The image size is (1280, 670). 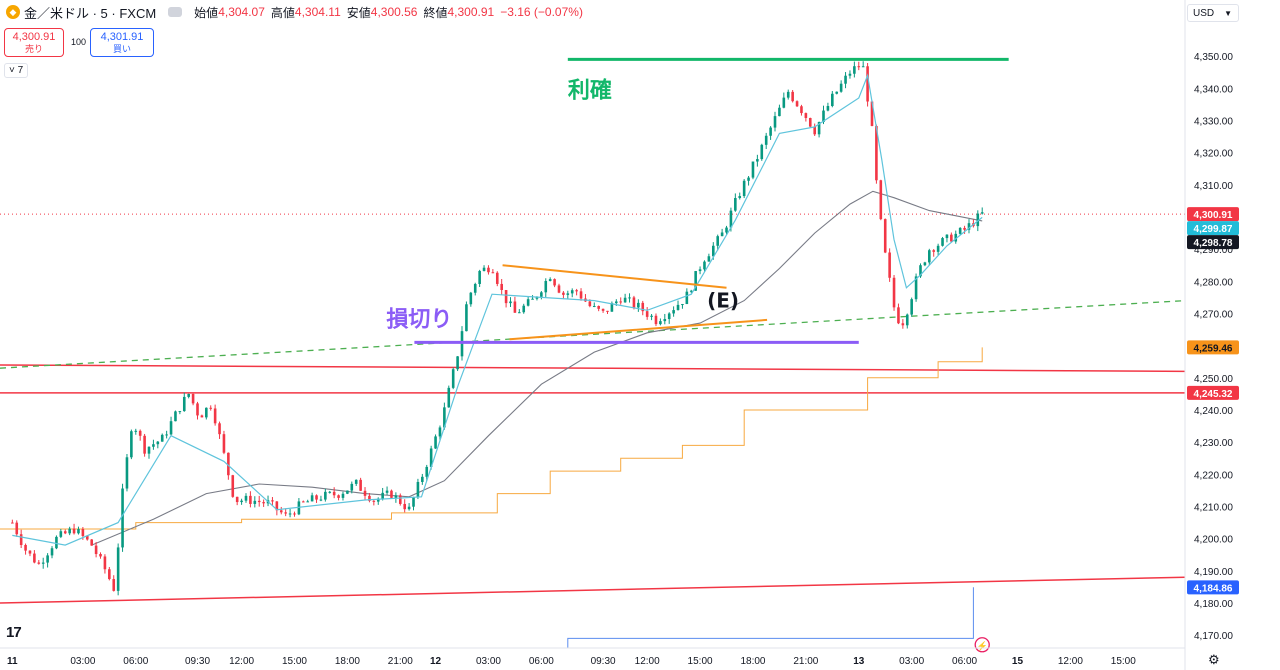 I want to click on lightning-glyph: ⚡, so click(x=982, y=646).